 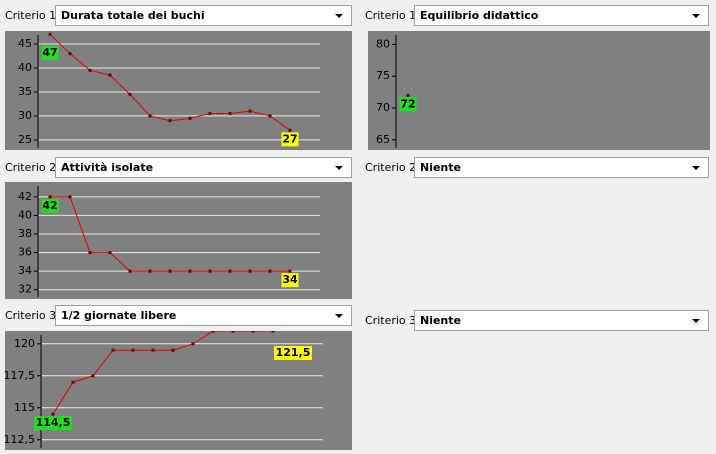 I want to click on dropdown-value: Attività isolate, so click(x=107, y=167).